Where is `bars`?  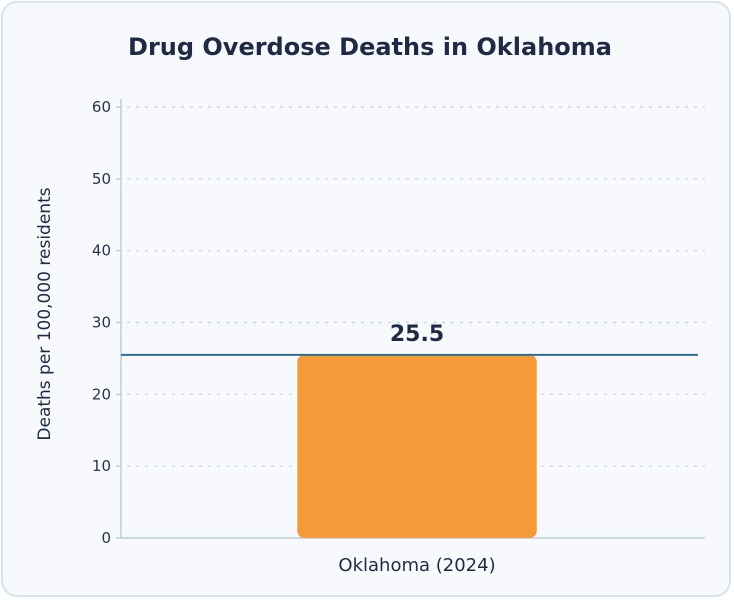 bars is located at coordinates (417, 446).